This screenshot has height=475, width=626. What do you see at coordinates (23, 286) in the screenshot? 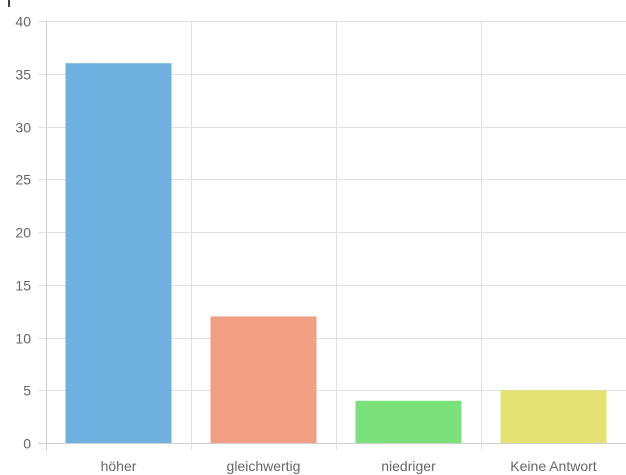
I see `y-tick-label: 15` at bounding box center [23, 286].